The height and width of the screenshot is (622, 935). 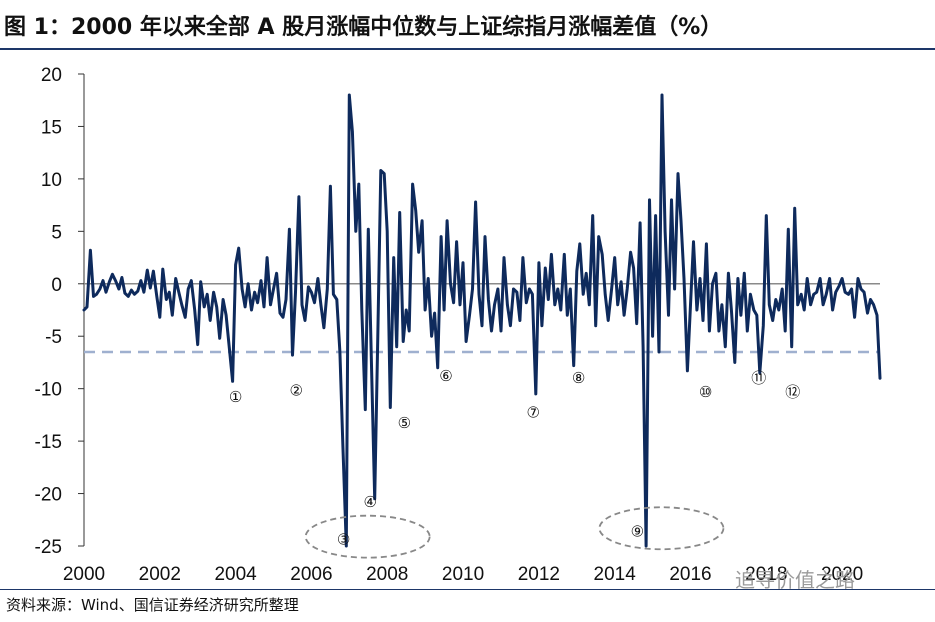 What do you see at coordinates (795, 580) in the screenshot?
I see `watermark: 追寻价值之路` at bounding box center [795, 580].